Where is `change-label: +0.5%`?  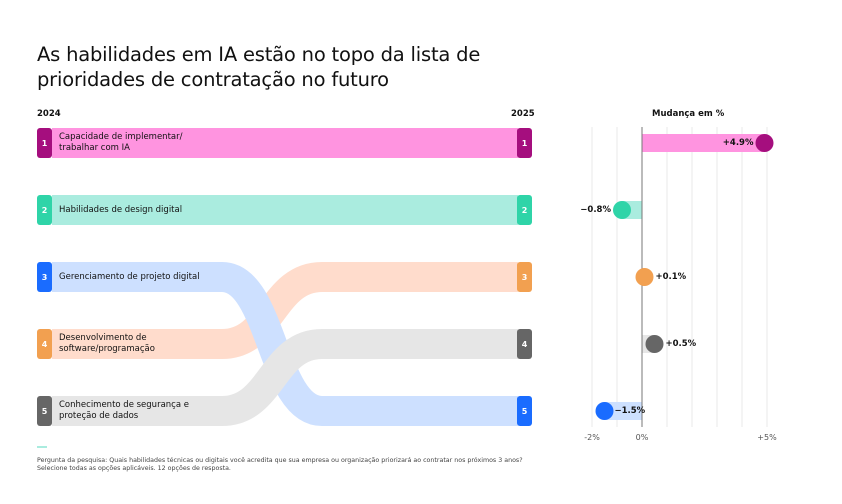
change-label: +0.5% is located at coordinates (681, 344).